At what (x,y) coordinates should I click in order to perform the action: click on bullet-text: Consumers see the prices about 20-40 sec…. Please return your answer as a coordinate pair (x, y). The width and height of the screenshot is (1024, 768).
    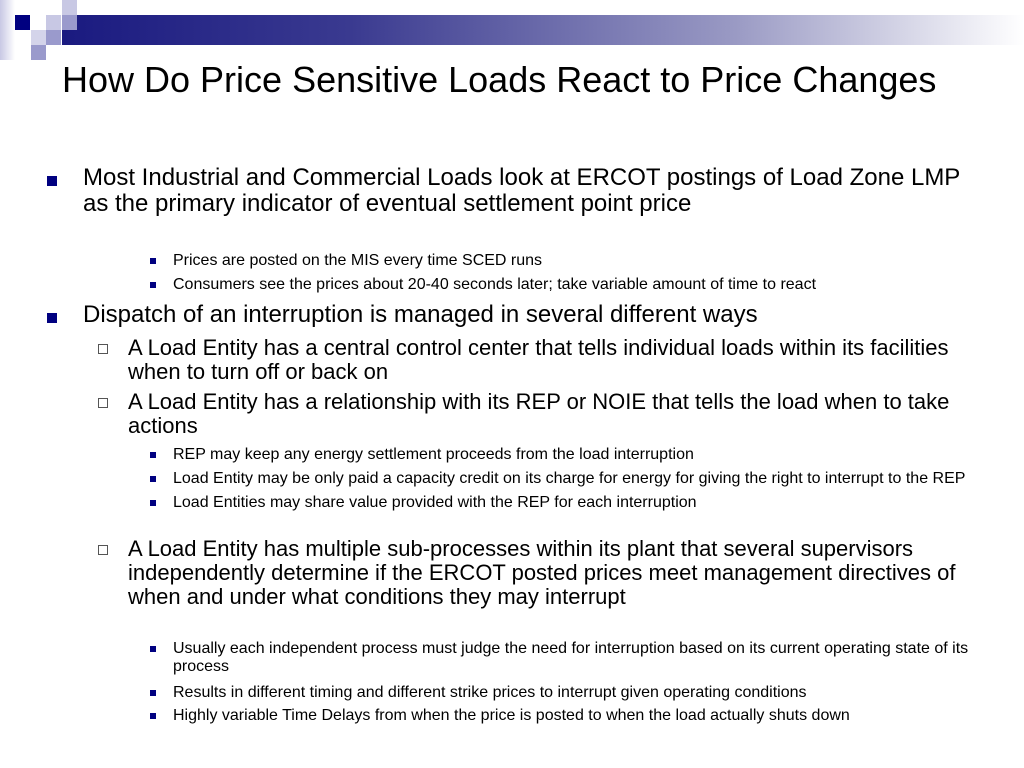
    Looking at the image, I should click on (495, 284).